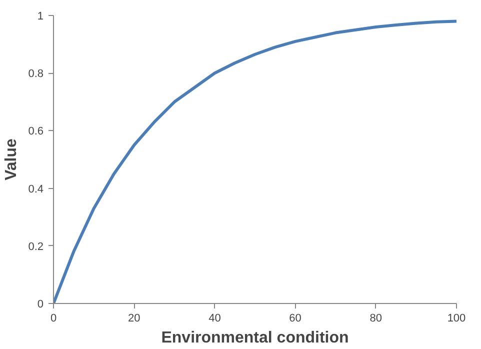 The height and width of the screenshot is (349, 481). What do you see at coordinates (53, 318) in the screenshot?
I see `x-tick-label: 0` at bounding box center [53, 318].